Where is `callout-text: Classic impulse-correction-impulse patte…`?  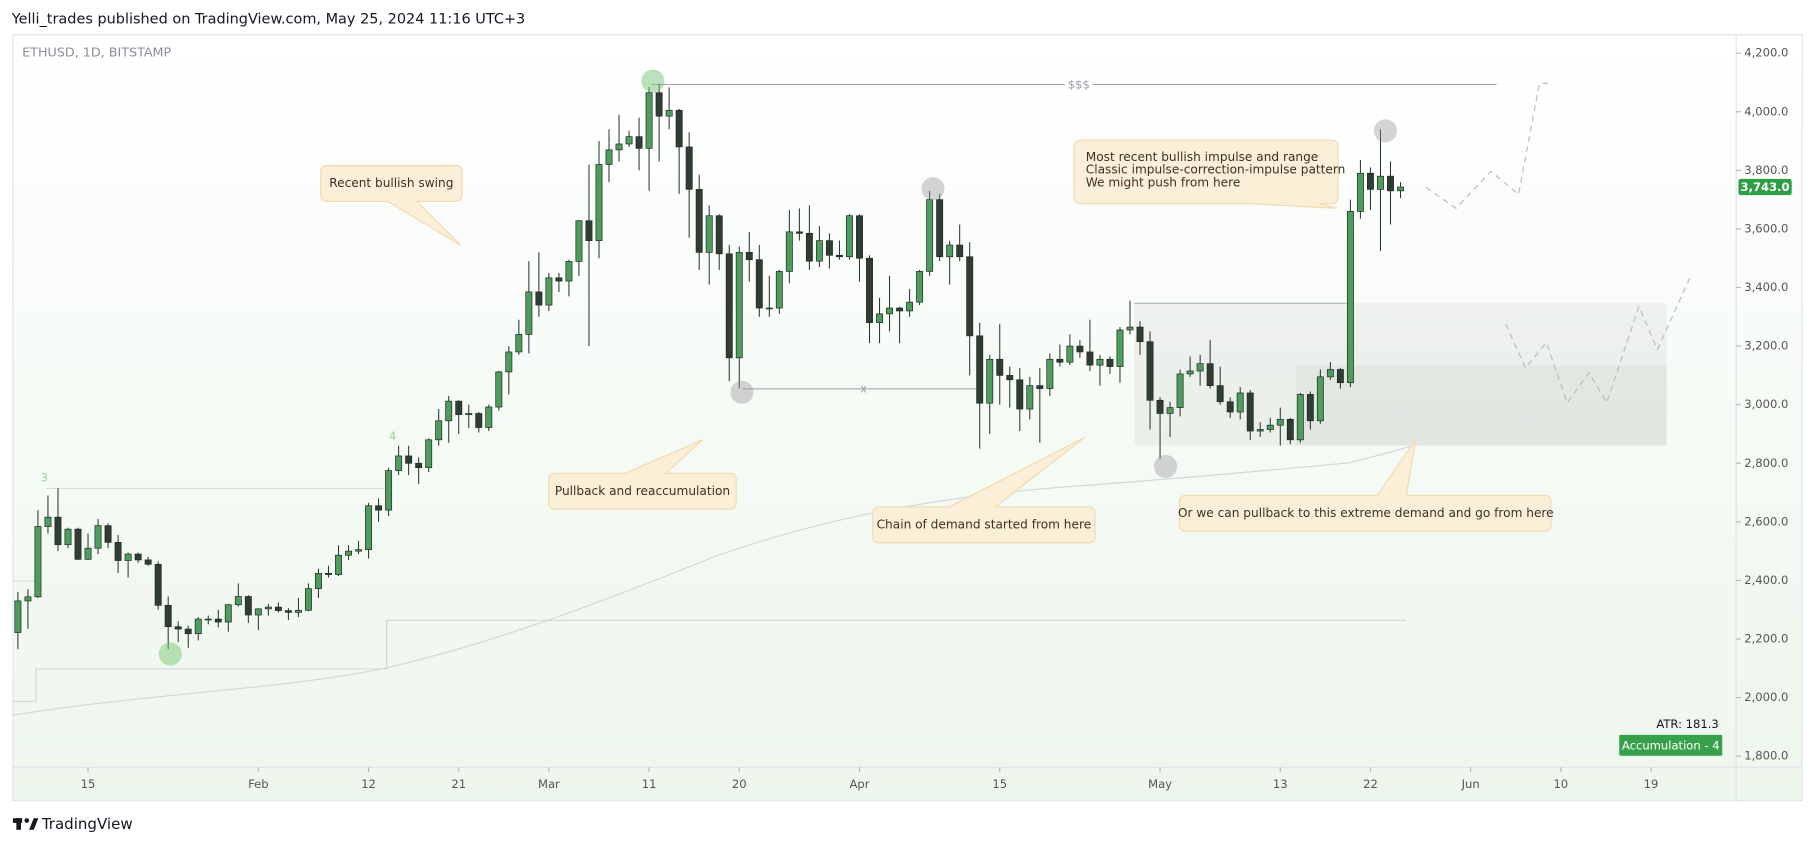
callout-text: Classic impulse-correction-impulse patte… is located at coordinates (1216, 170).